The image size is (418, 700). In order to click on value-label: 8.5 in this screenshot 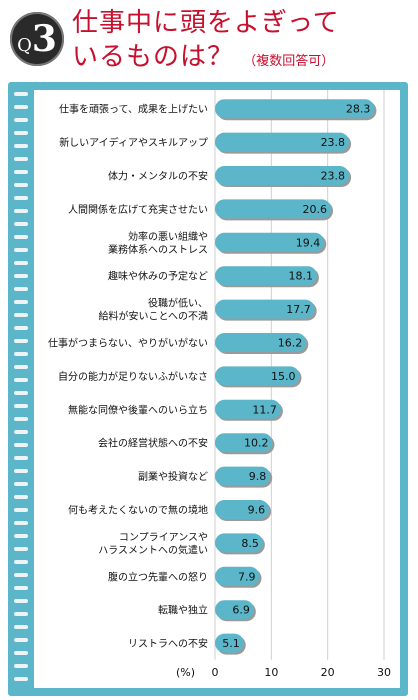, I will do `click(250, 543)`.